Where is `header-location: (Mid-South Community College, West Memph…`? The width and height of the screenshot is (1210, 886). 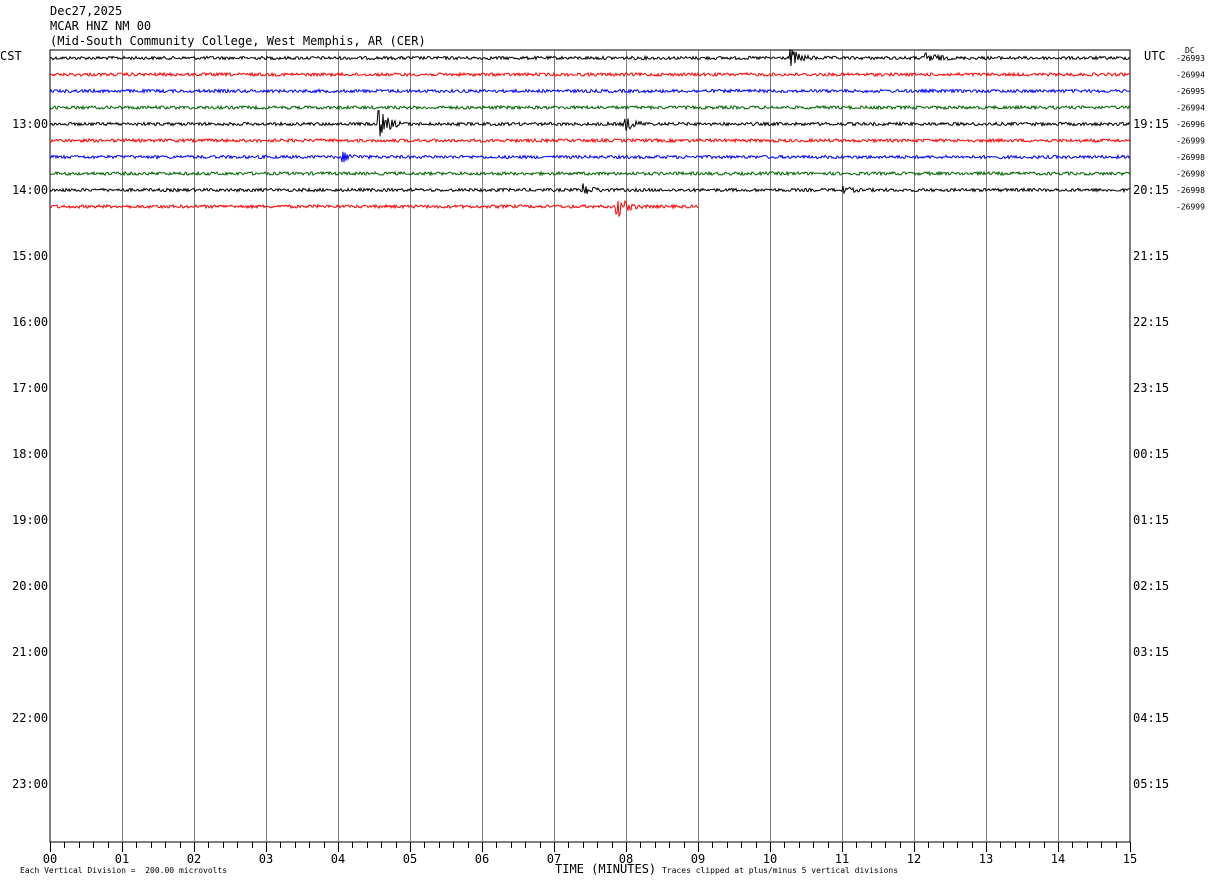
header-location: (Mid-South Community College, West Memph… is located at coordinates (238, 41).